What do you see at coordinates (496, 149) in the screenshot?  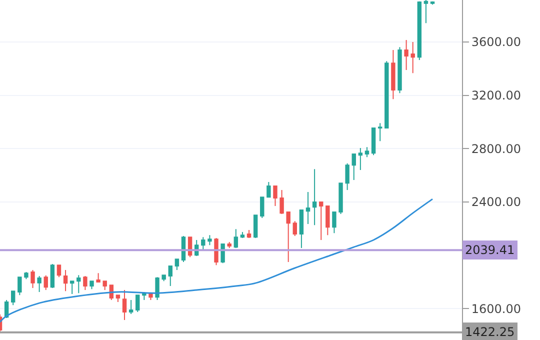 I see `y-tick-label: 2800.00` at bounding box center [496, 149].